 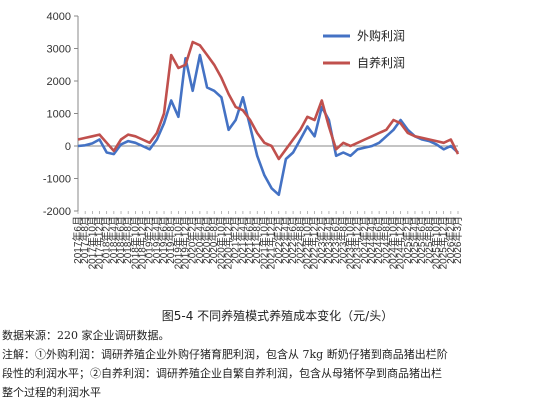 What do you see at coordinates (285, 240) in the screenshot?
I see `x-tick-label: 2022年4月` at bounding box center [285, 240].